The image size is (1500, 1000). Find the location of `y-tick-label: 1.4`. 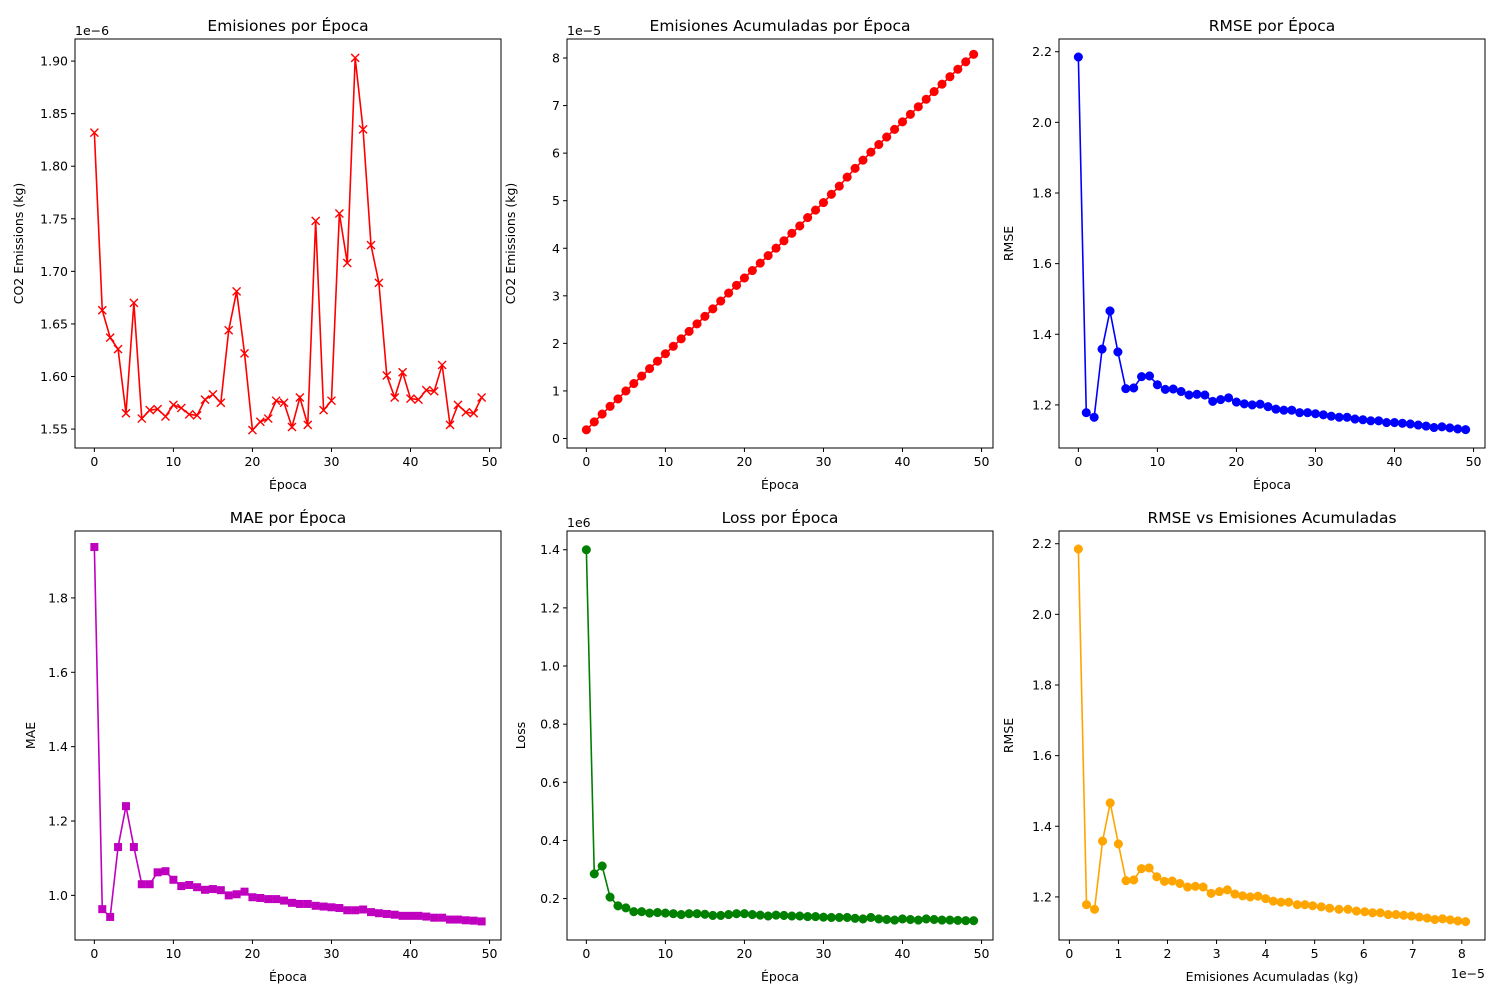

y-tick-label: 1.4 is located at coordinates (1042, 334).